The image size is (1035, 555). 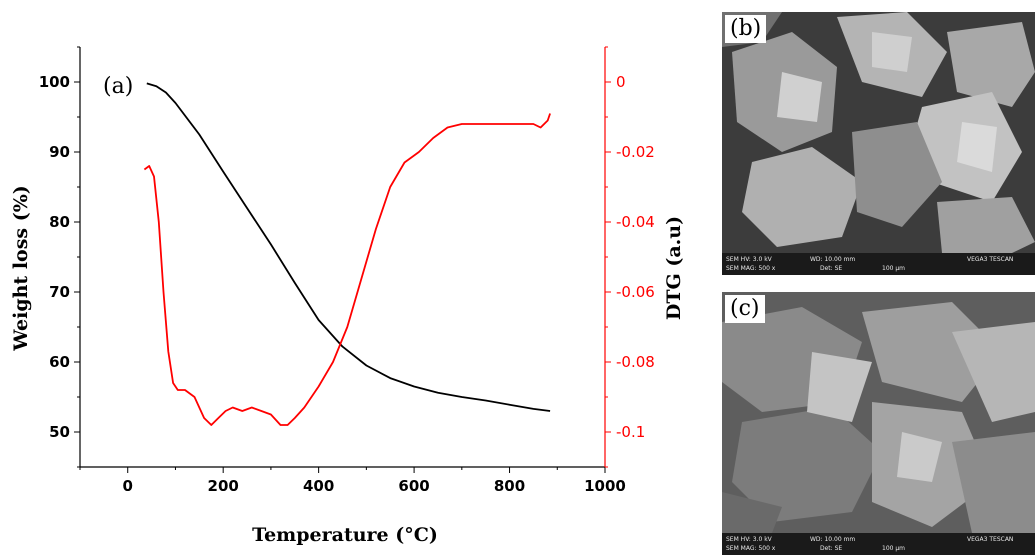 What do you see at coordinates (118, 86) in the screenshot?
I see `panel-label-a: (a)` at bounding box center [118, 86].